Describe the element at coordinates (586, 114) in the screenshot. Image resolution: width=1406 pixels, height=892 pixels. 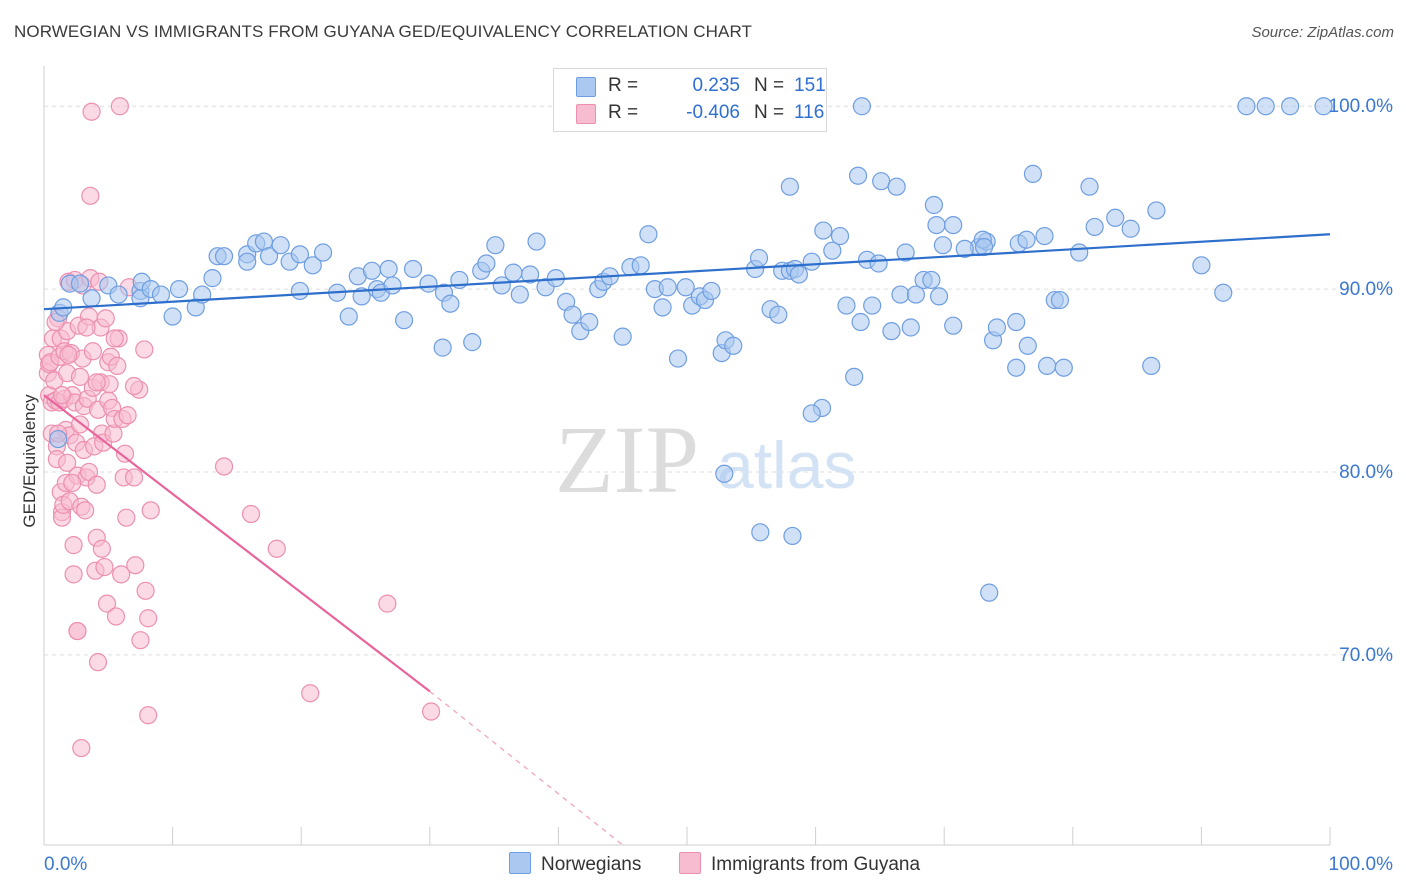
I see `legend-swatch-pink` at that location.